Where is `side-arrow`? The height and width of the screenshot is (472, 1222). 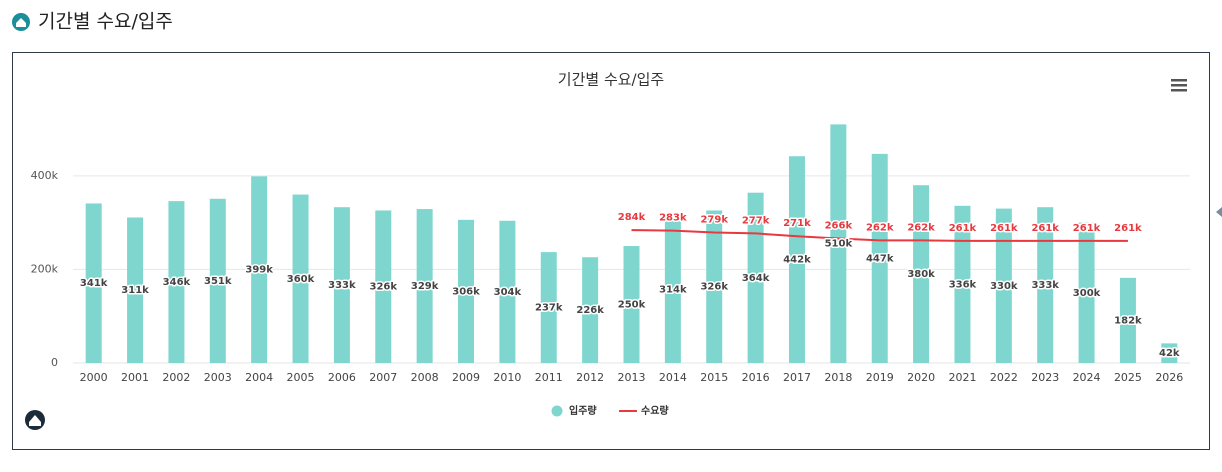 side-arrow is located at coordinates (1219, 212).